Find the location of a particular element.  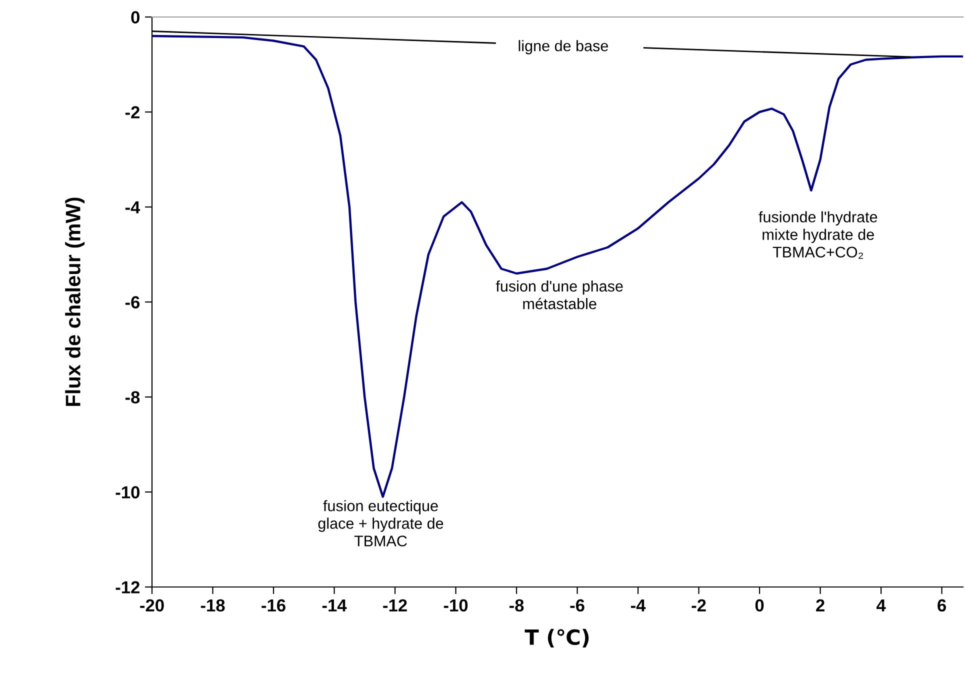

x-tick-label: -2 is located at coordinates (699, 605).